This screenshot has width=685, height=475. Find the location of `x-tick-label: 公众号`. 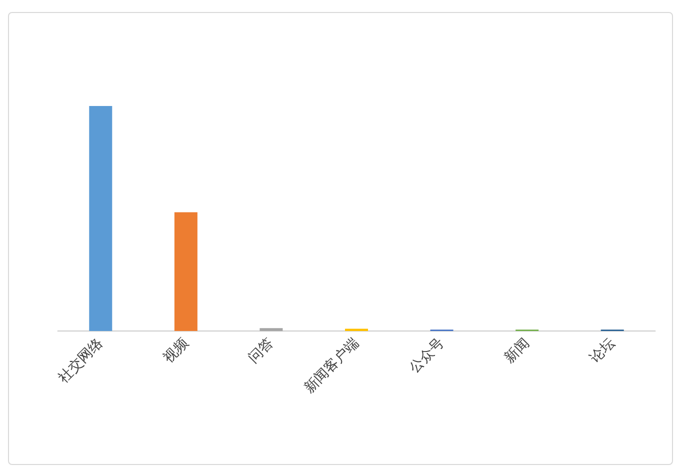

x-tick-label: 公众号 is located at coordinates (427, 355).